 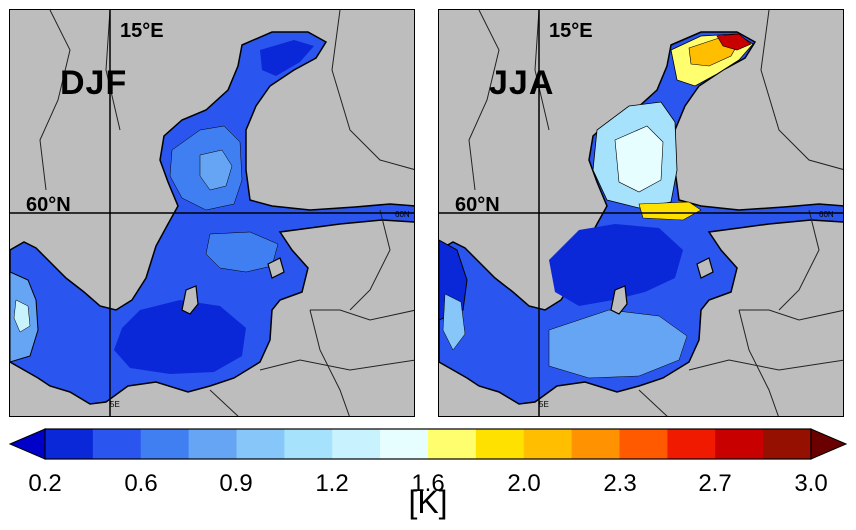 I want to click on colorbar-tick-label: 2.3, so click(x=620, y=483).